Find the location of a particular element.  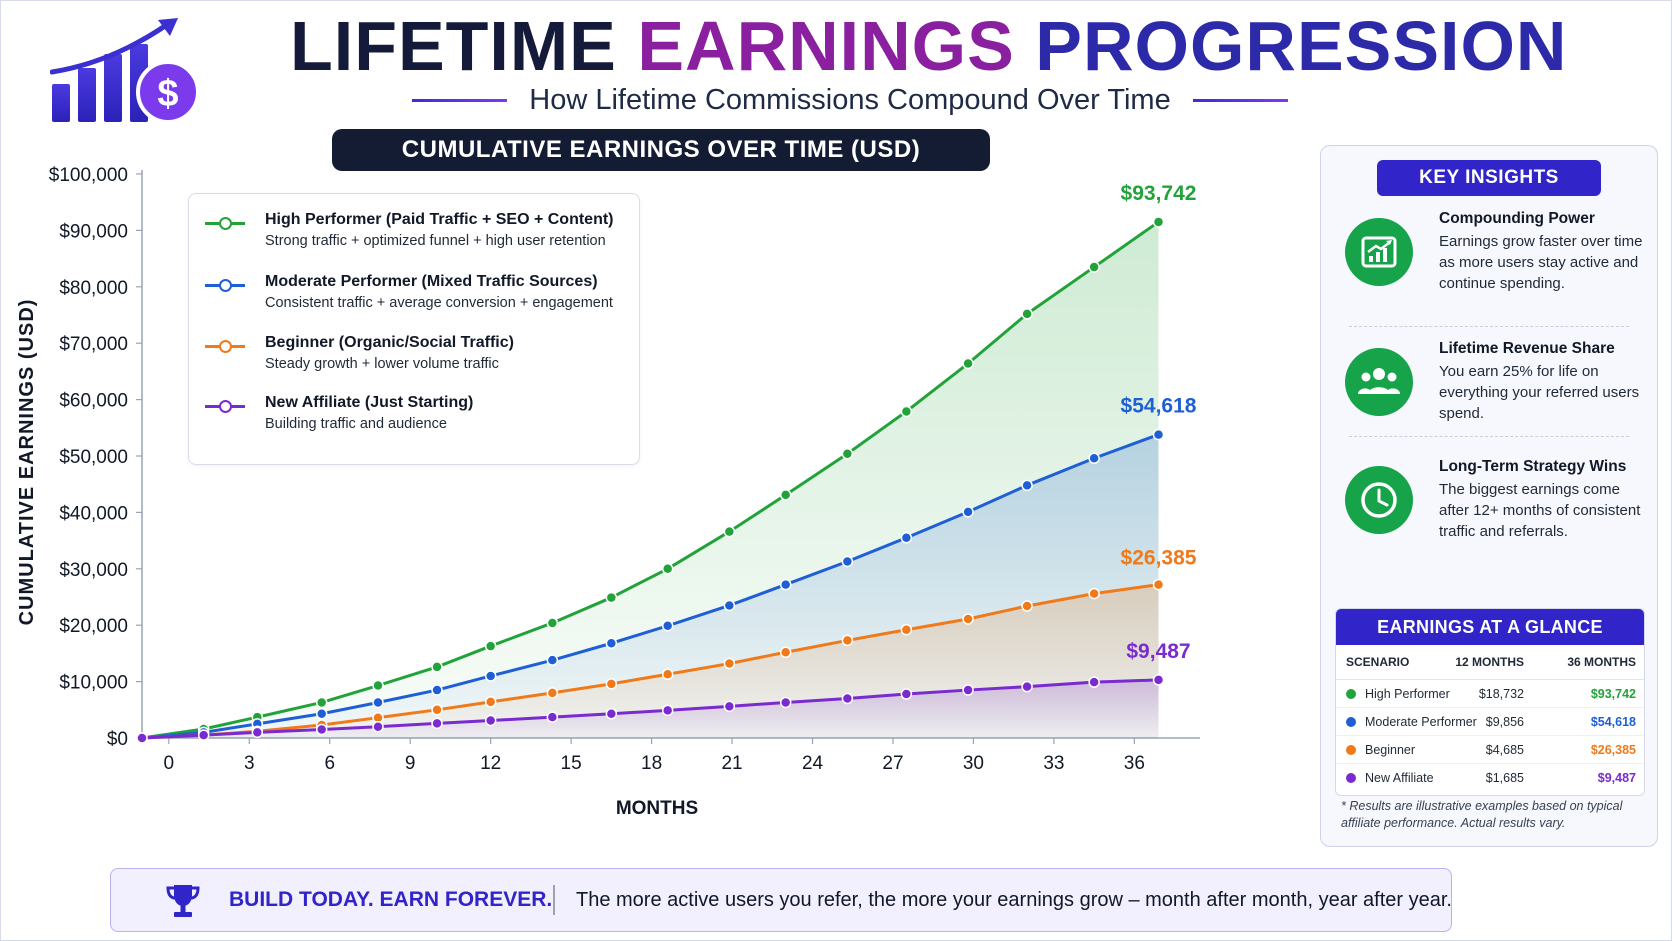

y-tick-label: $70,000 is located at coordinates (93, 344).